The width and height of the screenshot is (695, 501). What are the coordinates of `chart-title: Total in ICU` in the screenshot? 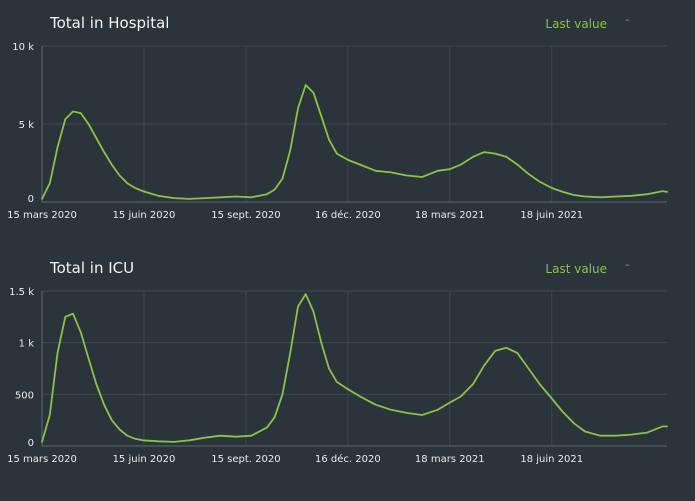 It's located at (92, 268).